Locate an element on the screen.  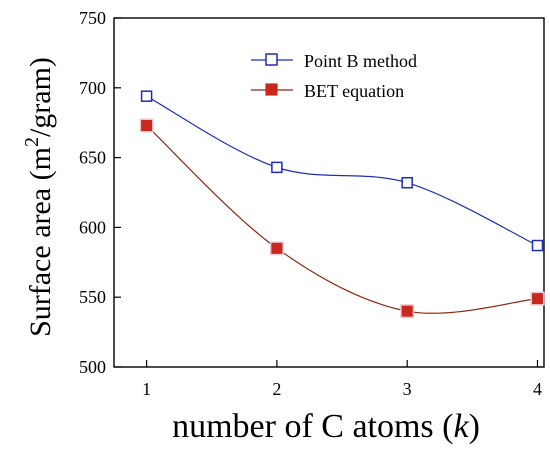
y-tick-label-1: 550 is located at coordinates (92, 297).